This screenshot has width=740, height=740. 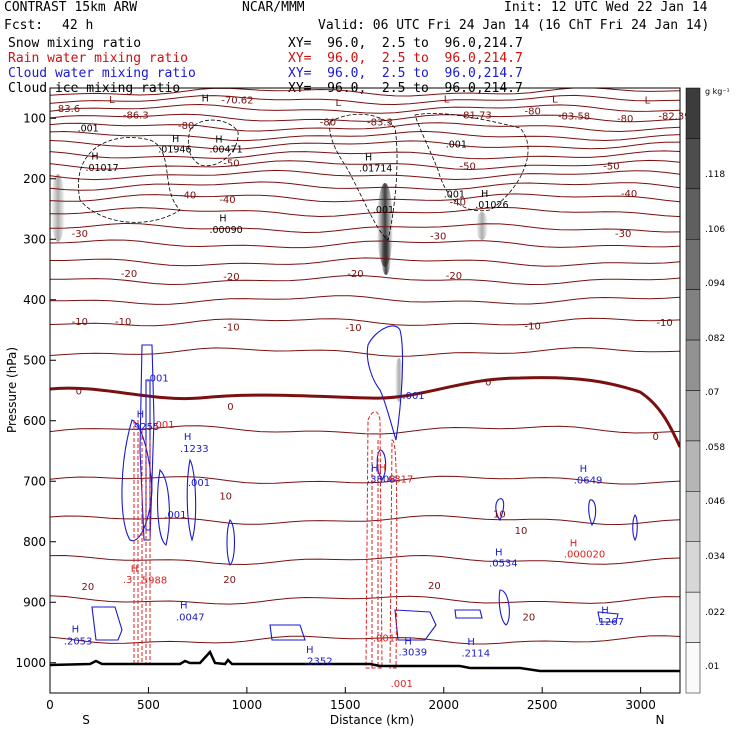 I want to click on colorbar-unit: g kg⁻¹, so click(x=717, y=91).